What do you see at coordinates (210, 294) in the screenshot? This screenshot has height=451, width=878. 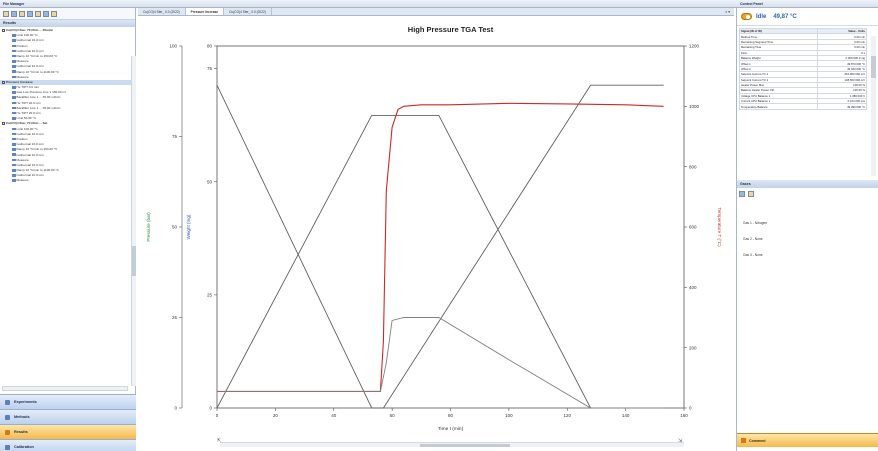 I see `weight-tick-label: 25` at bounding box center [210, 294].